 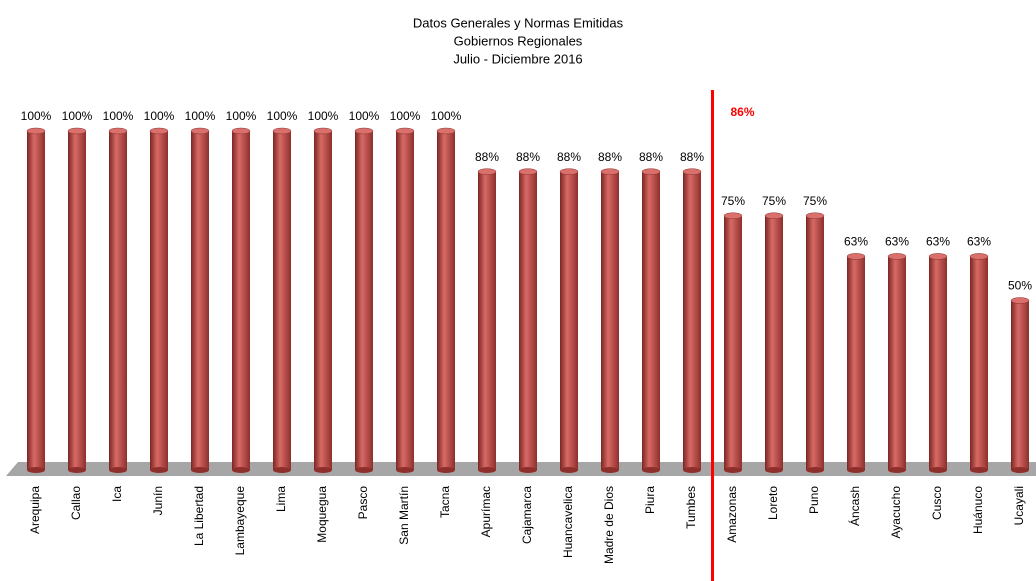 What do you see at coordinates (117, 494) in the screenshot?
I see `x-tick-label: Ica` at bounding box center [117, 494].